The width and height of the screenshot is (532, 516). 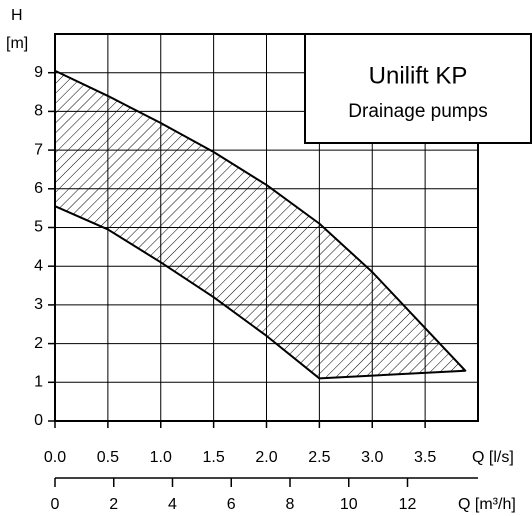 What do you see at coordinates (418, 75) in the screenshot?
I see `chart-title: Unilift KP` at bounding box center [418, 75].